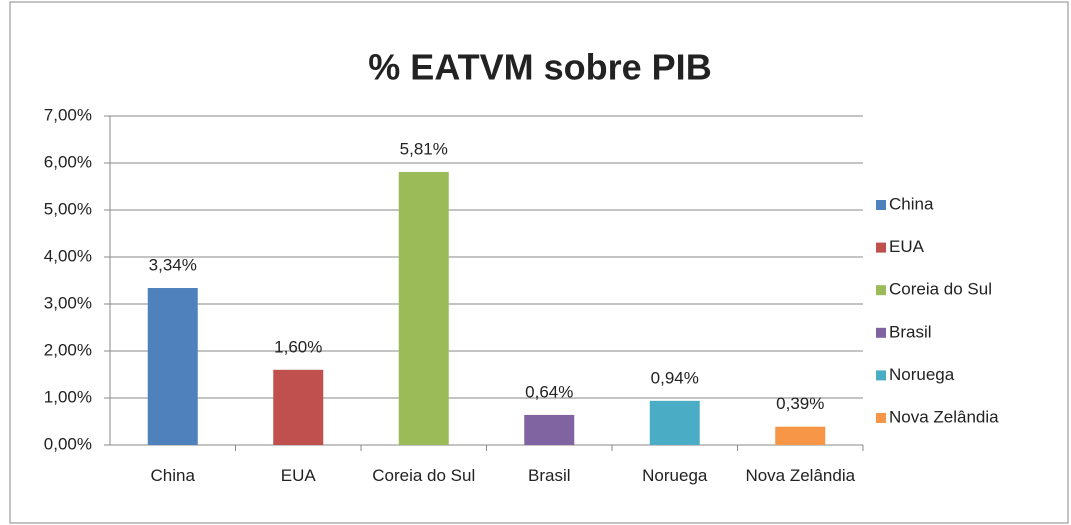 This screenshot has width=1071, height=525. Describe the element at coordinates (675, 475) in the screenshot. I see `x-tick-label: Noruega` at that location.